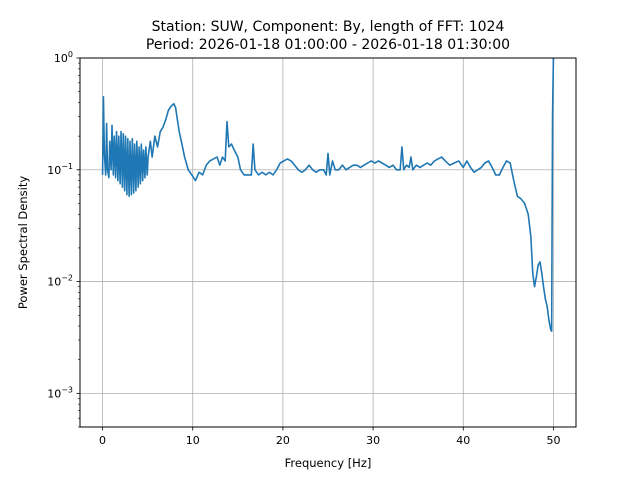  I want to click on y-tick-exponent: −2, so click(67, 278).